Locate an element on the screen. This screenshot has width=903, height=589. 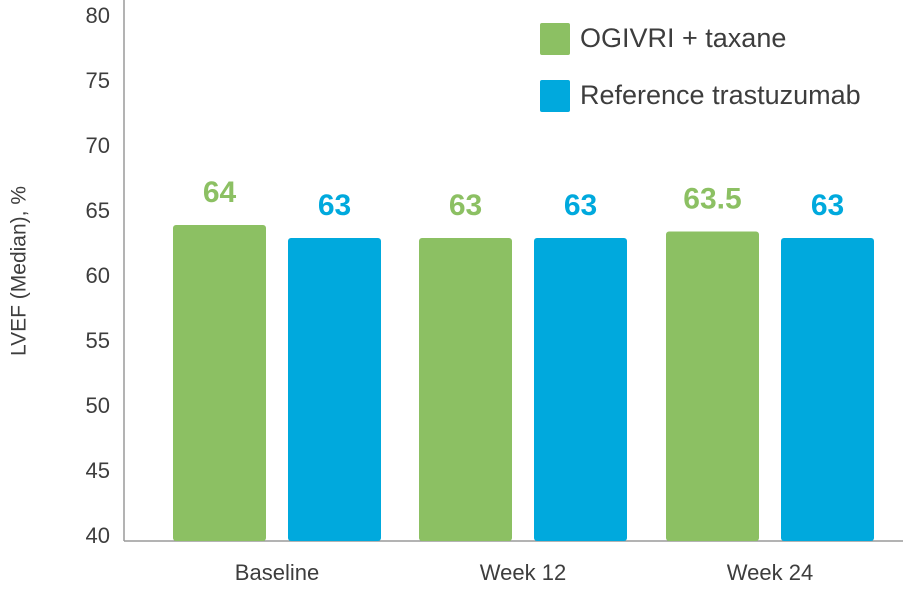
legend: OGIVRI + taxane Reference trastuzumab is located at coordinates (700, 67).